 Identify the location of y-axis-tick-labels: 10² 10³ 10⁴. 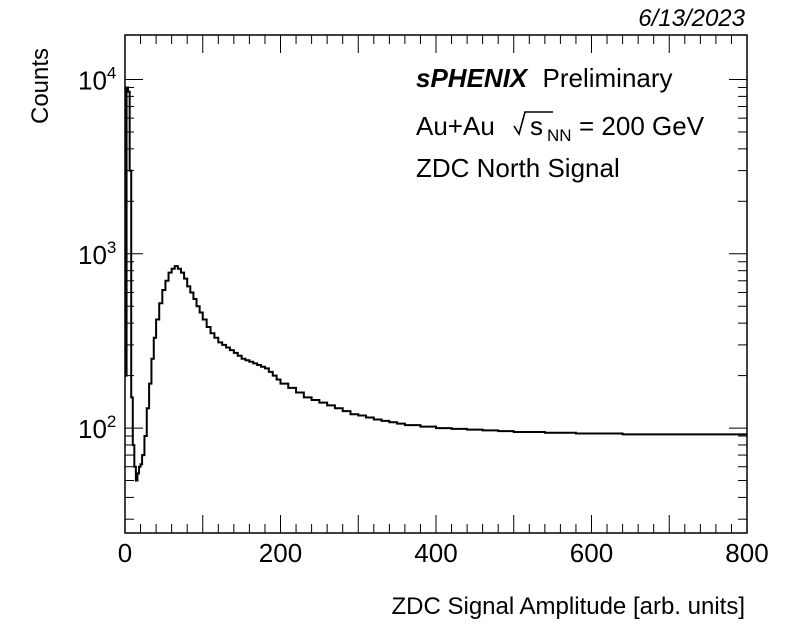
(97, 253).